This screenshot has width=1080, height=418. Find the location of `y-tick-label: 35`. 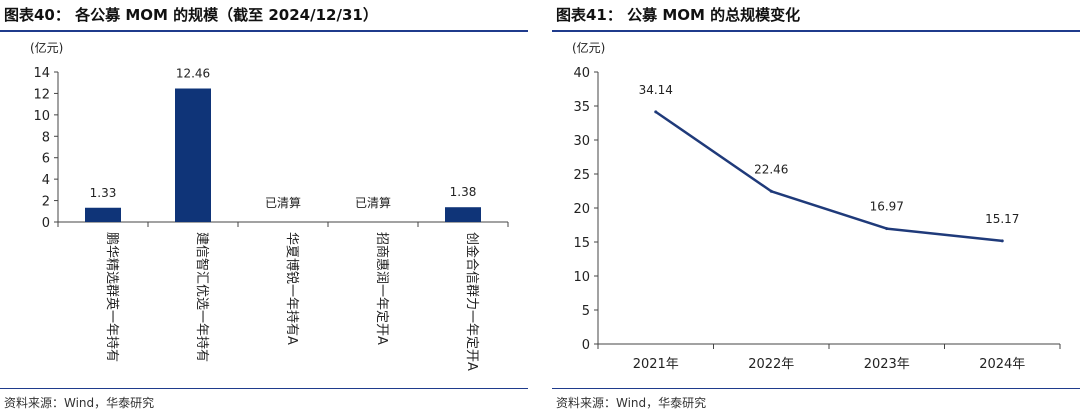

y-tick-label: 35 is located at coordinates (581, 107).